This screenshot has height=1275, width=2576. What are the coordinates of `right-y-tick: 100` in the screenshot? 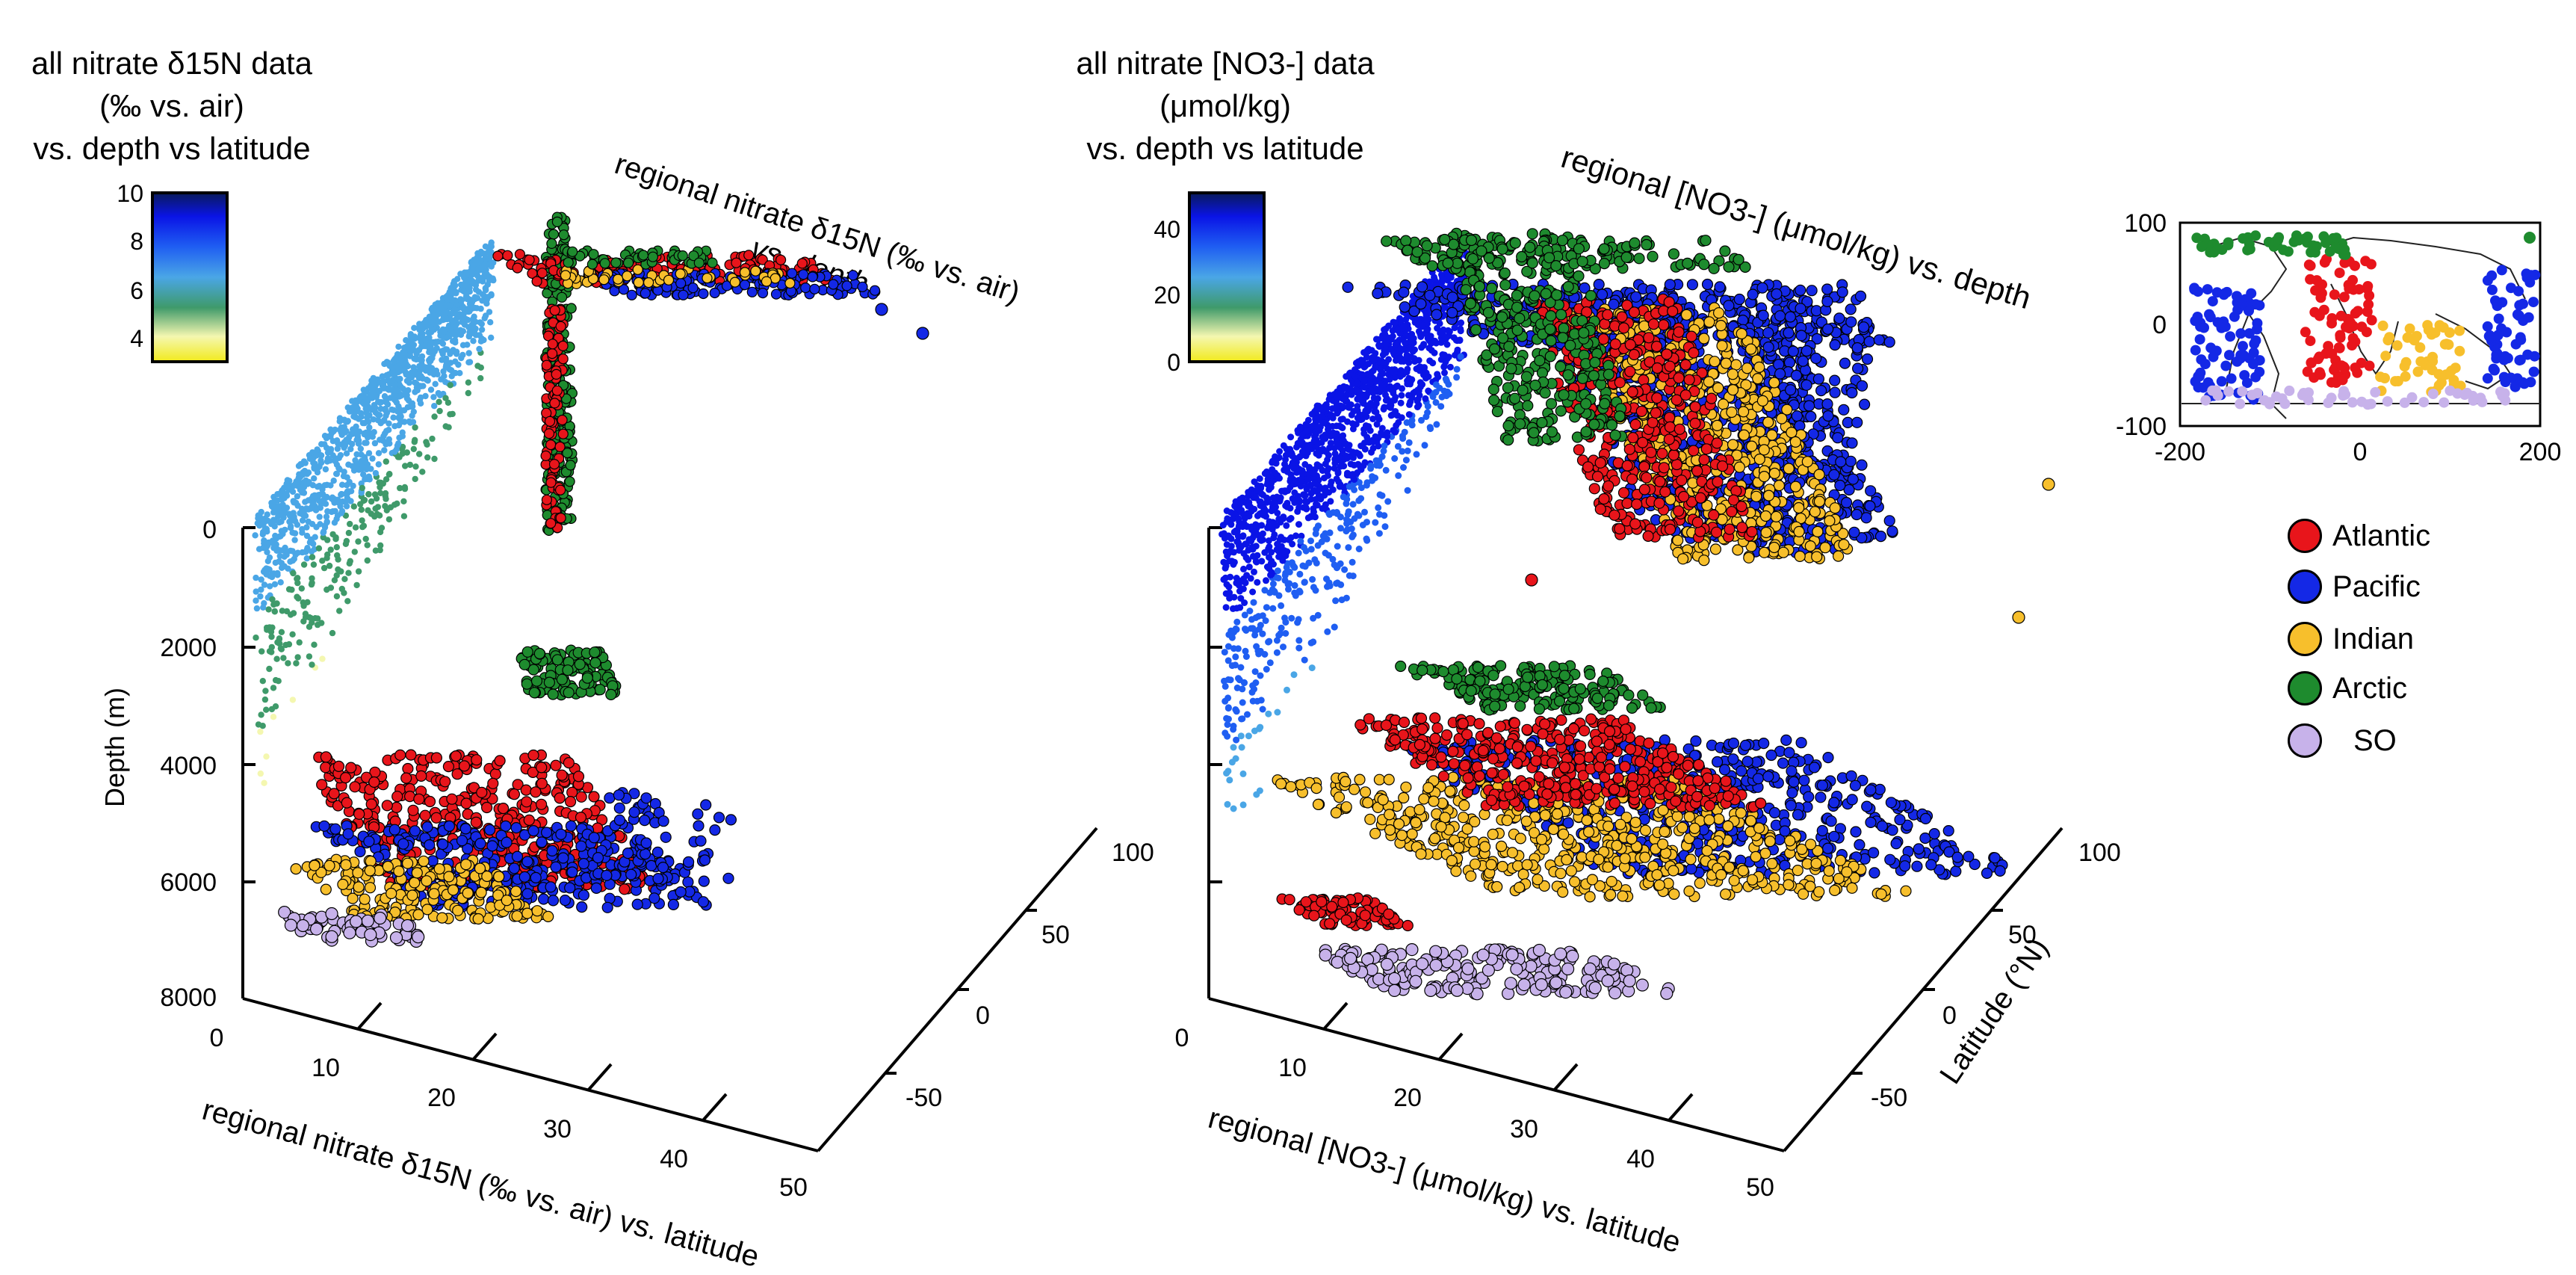 It's located at (2099, 853).